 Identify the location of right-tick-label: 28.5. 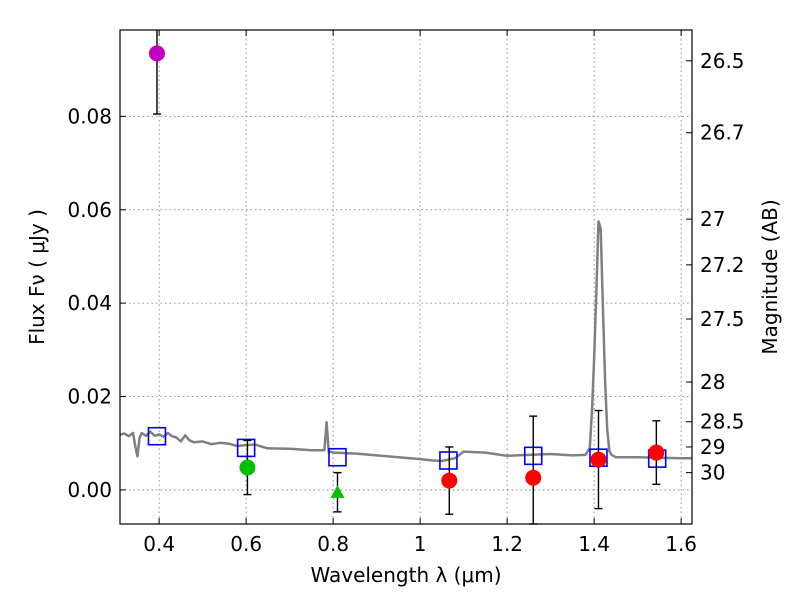
(722, 422).